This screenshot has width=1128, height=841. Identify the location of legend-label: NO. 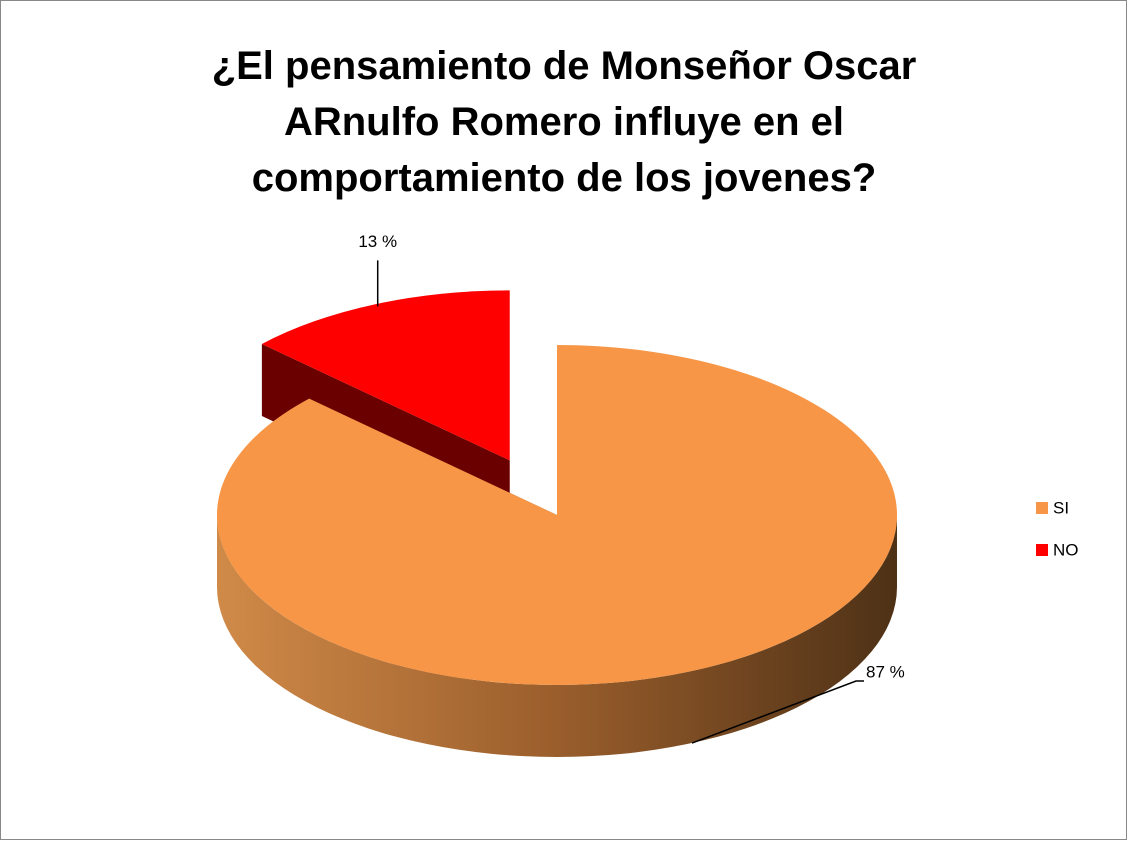
(1066, 549).